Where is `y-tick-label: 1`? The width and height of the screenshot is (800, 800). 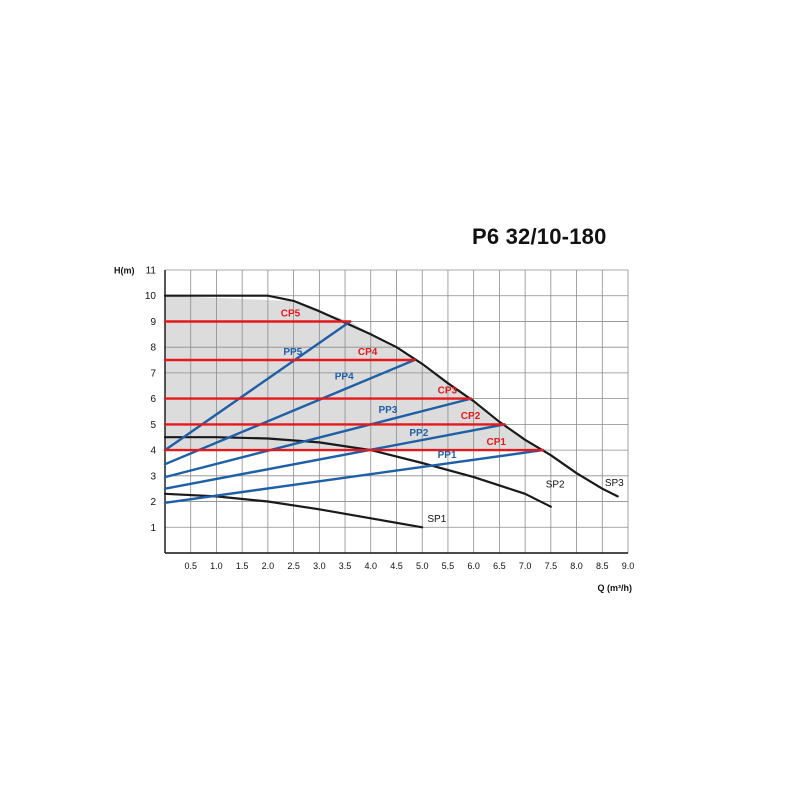 y-tick-label: 1 is located at coordinates (153, 528).